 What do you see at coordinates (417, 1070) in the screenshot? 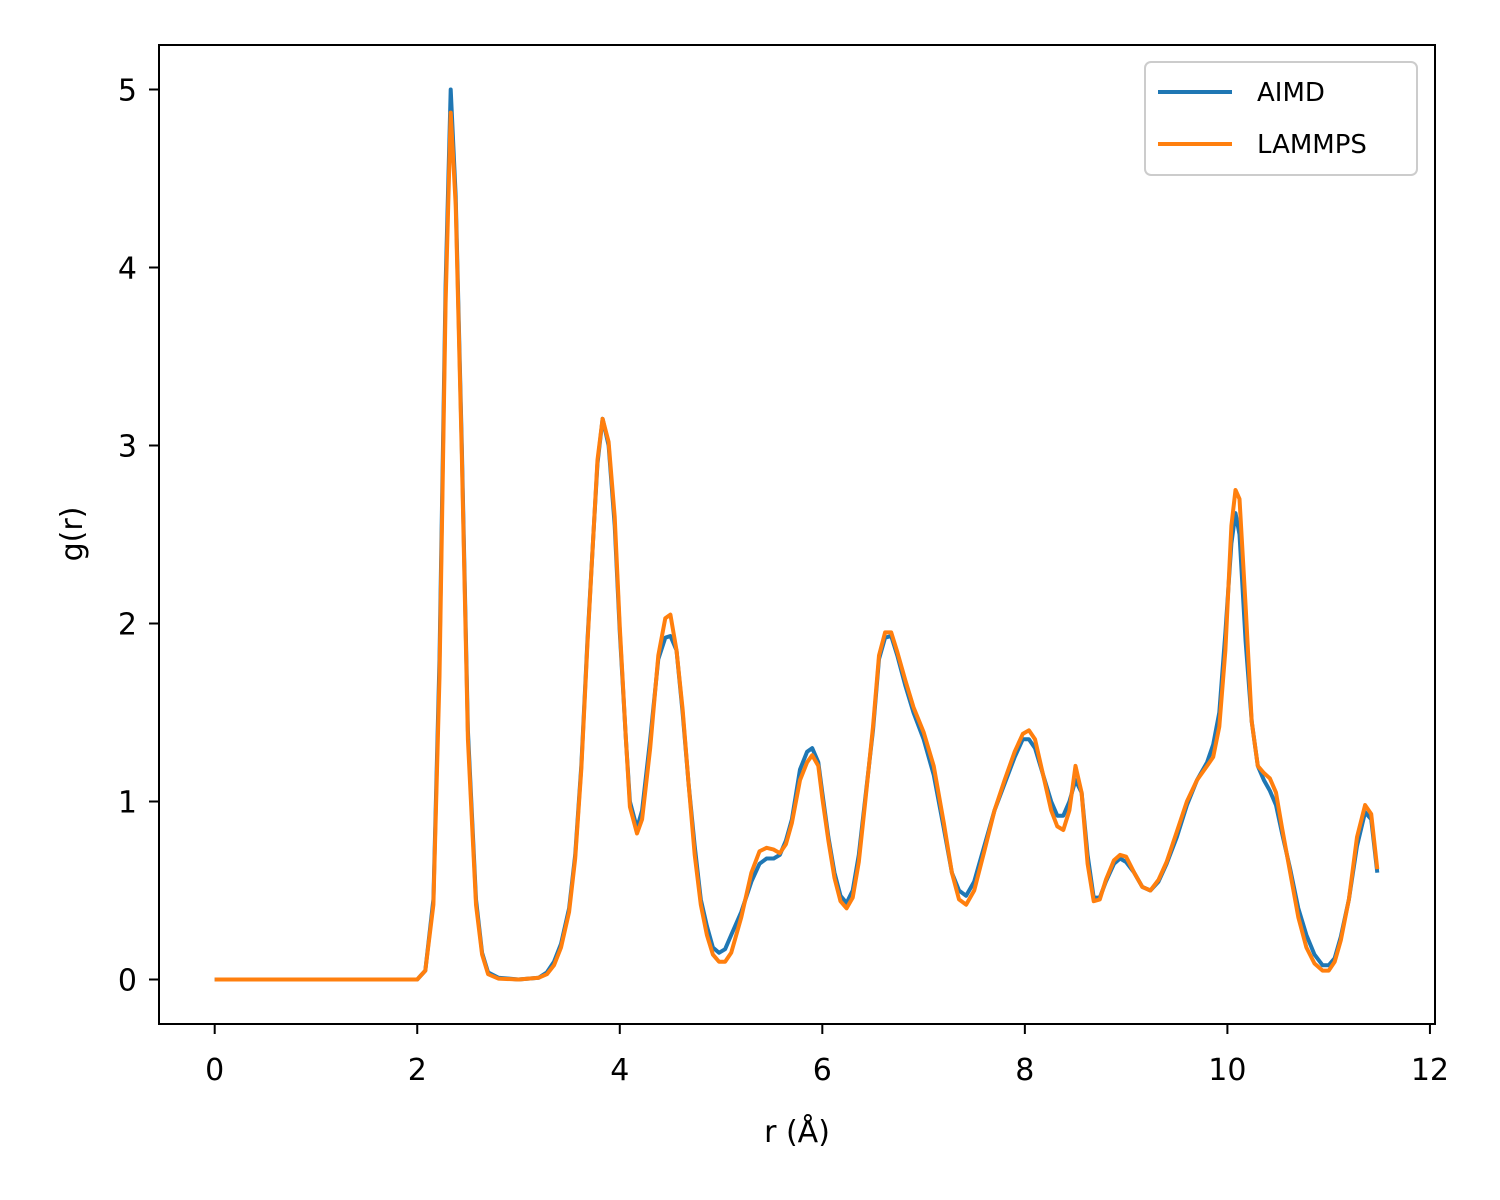
I see `x-tick-label: 2` at bounding box center [417, 1070].